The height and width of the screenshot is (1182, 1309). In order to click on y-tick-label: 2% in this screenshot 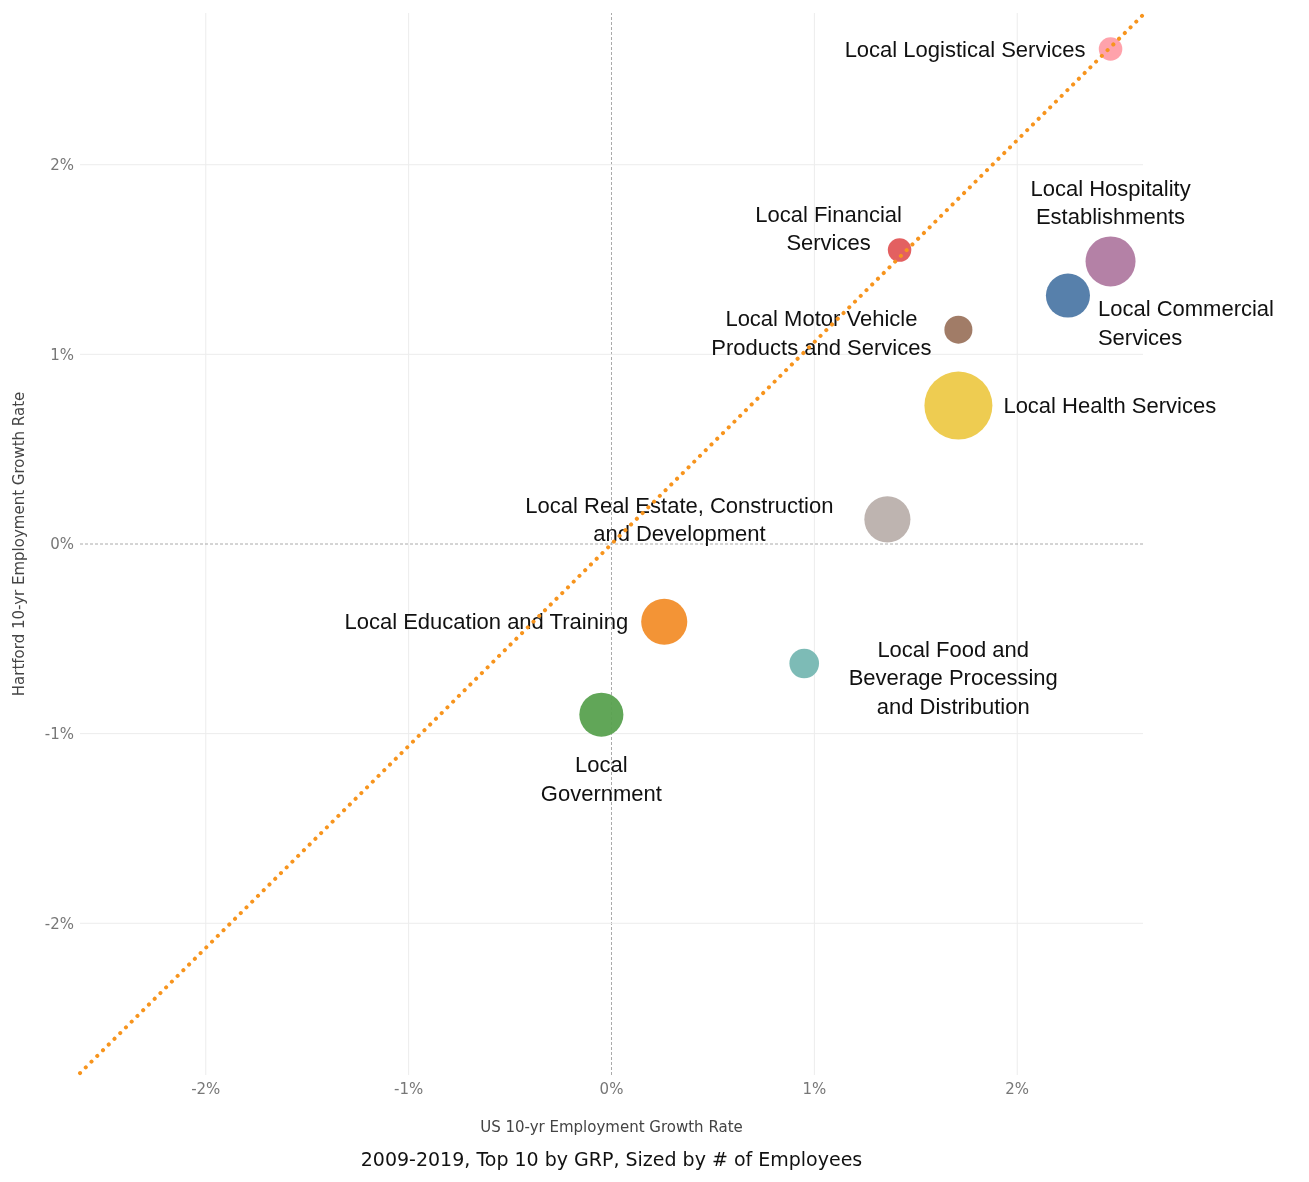, I will do `click(62, 164)`.